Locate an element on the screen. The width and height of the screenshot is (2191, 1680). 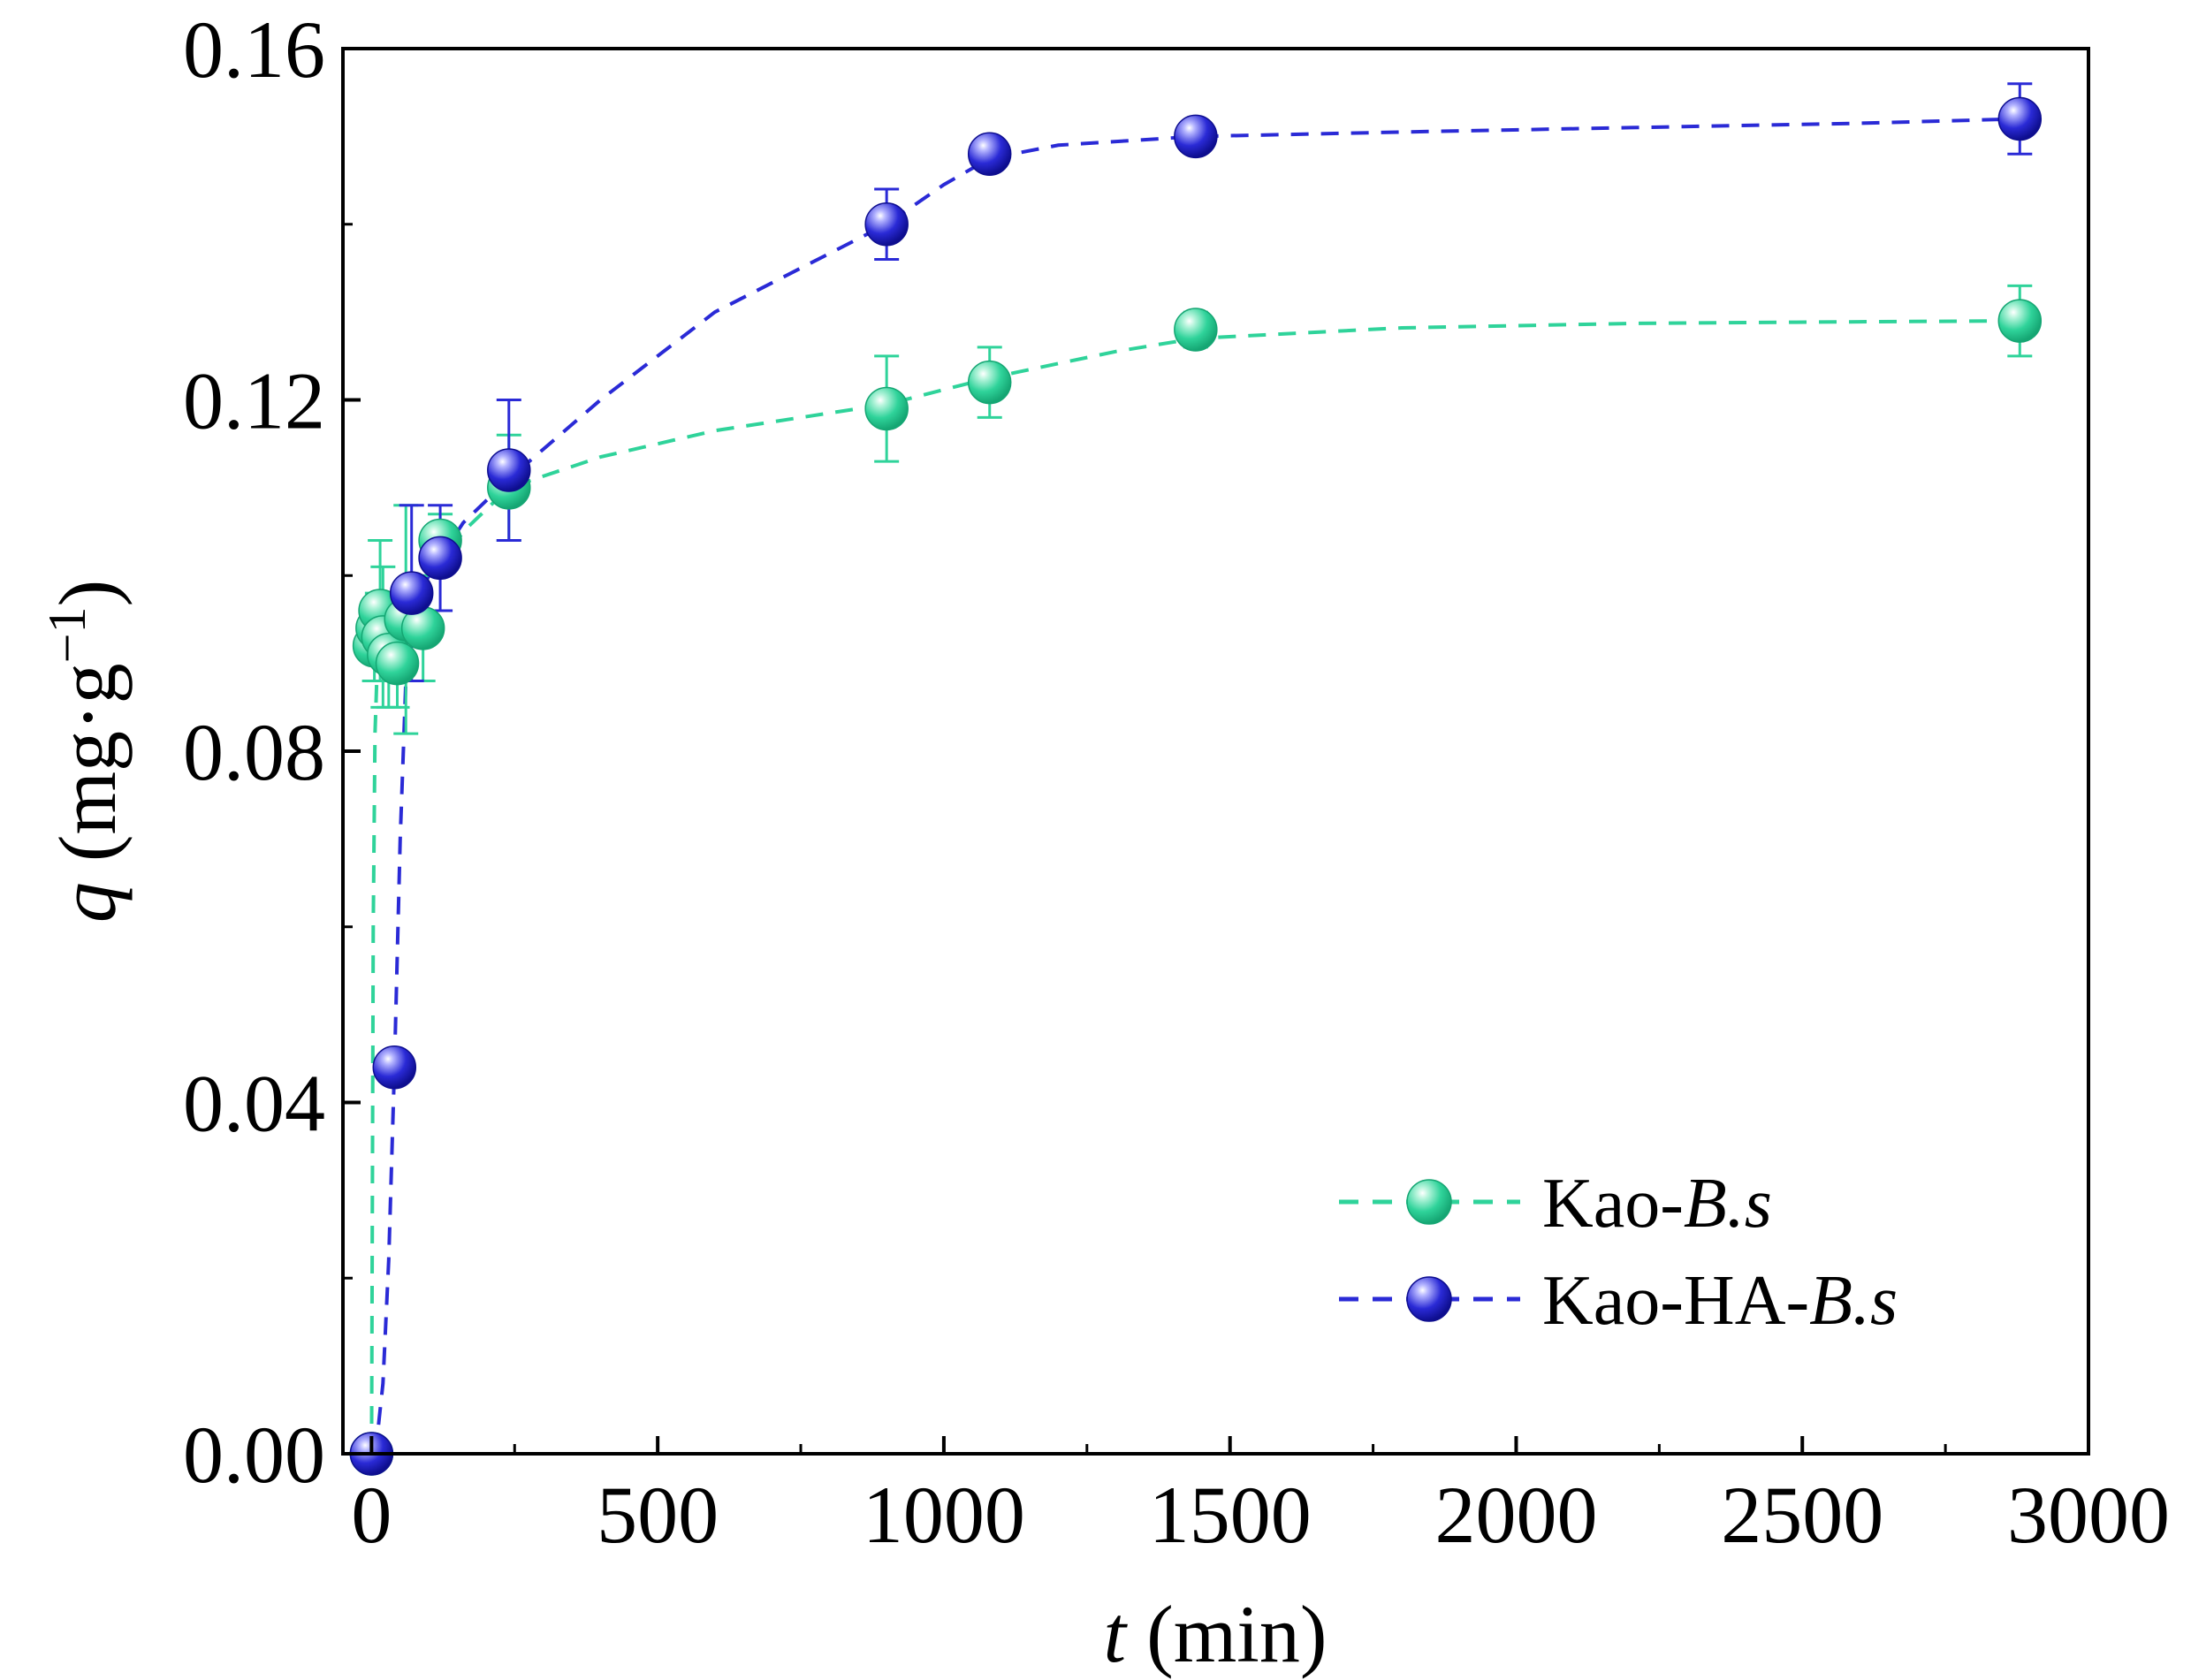
y-axis-title-group: q (mg·g−1) is located at coordinates (85, 751).